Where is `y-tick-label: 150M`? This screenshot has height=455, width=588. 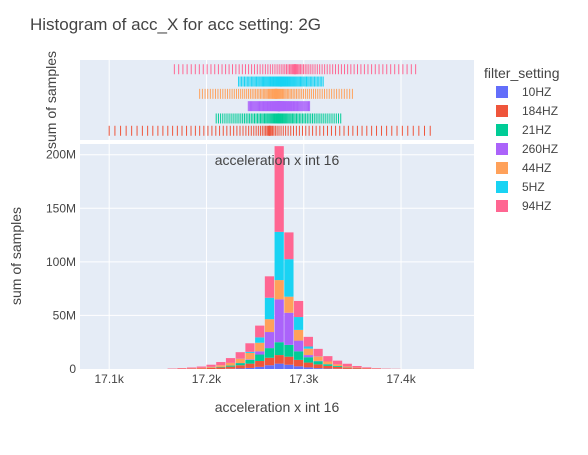 y-tick-label: 150M is located at coordinates (61, 208).